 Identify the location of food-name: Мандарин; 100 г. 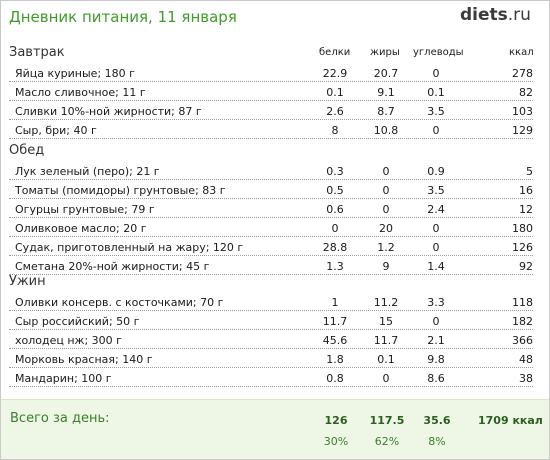
(63, 378).